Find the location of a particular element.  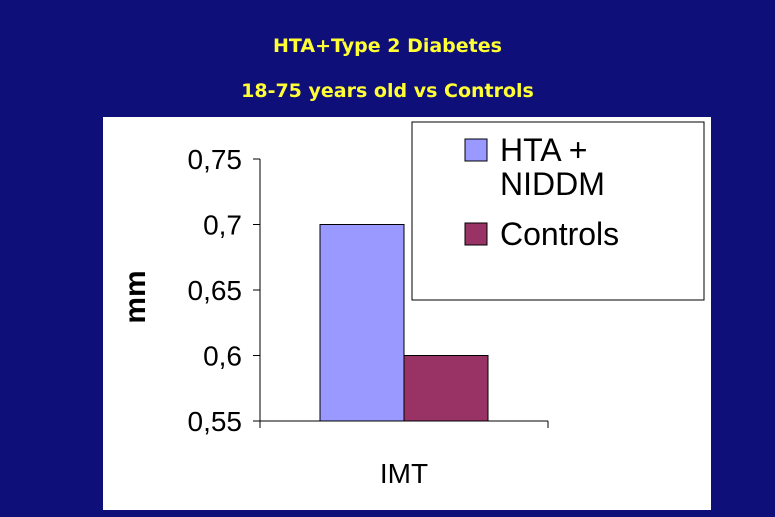

legend-box is located at coordinates (558, 211).